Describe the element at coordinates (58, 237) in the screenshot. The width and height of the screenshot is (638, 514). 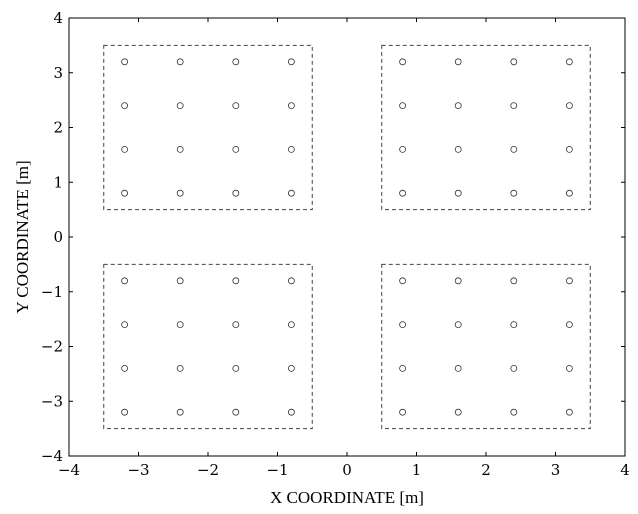
I see `y-tick-label: 0` at that location.